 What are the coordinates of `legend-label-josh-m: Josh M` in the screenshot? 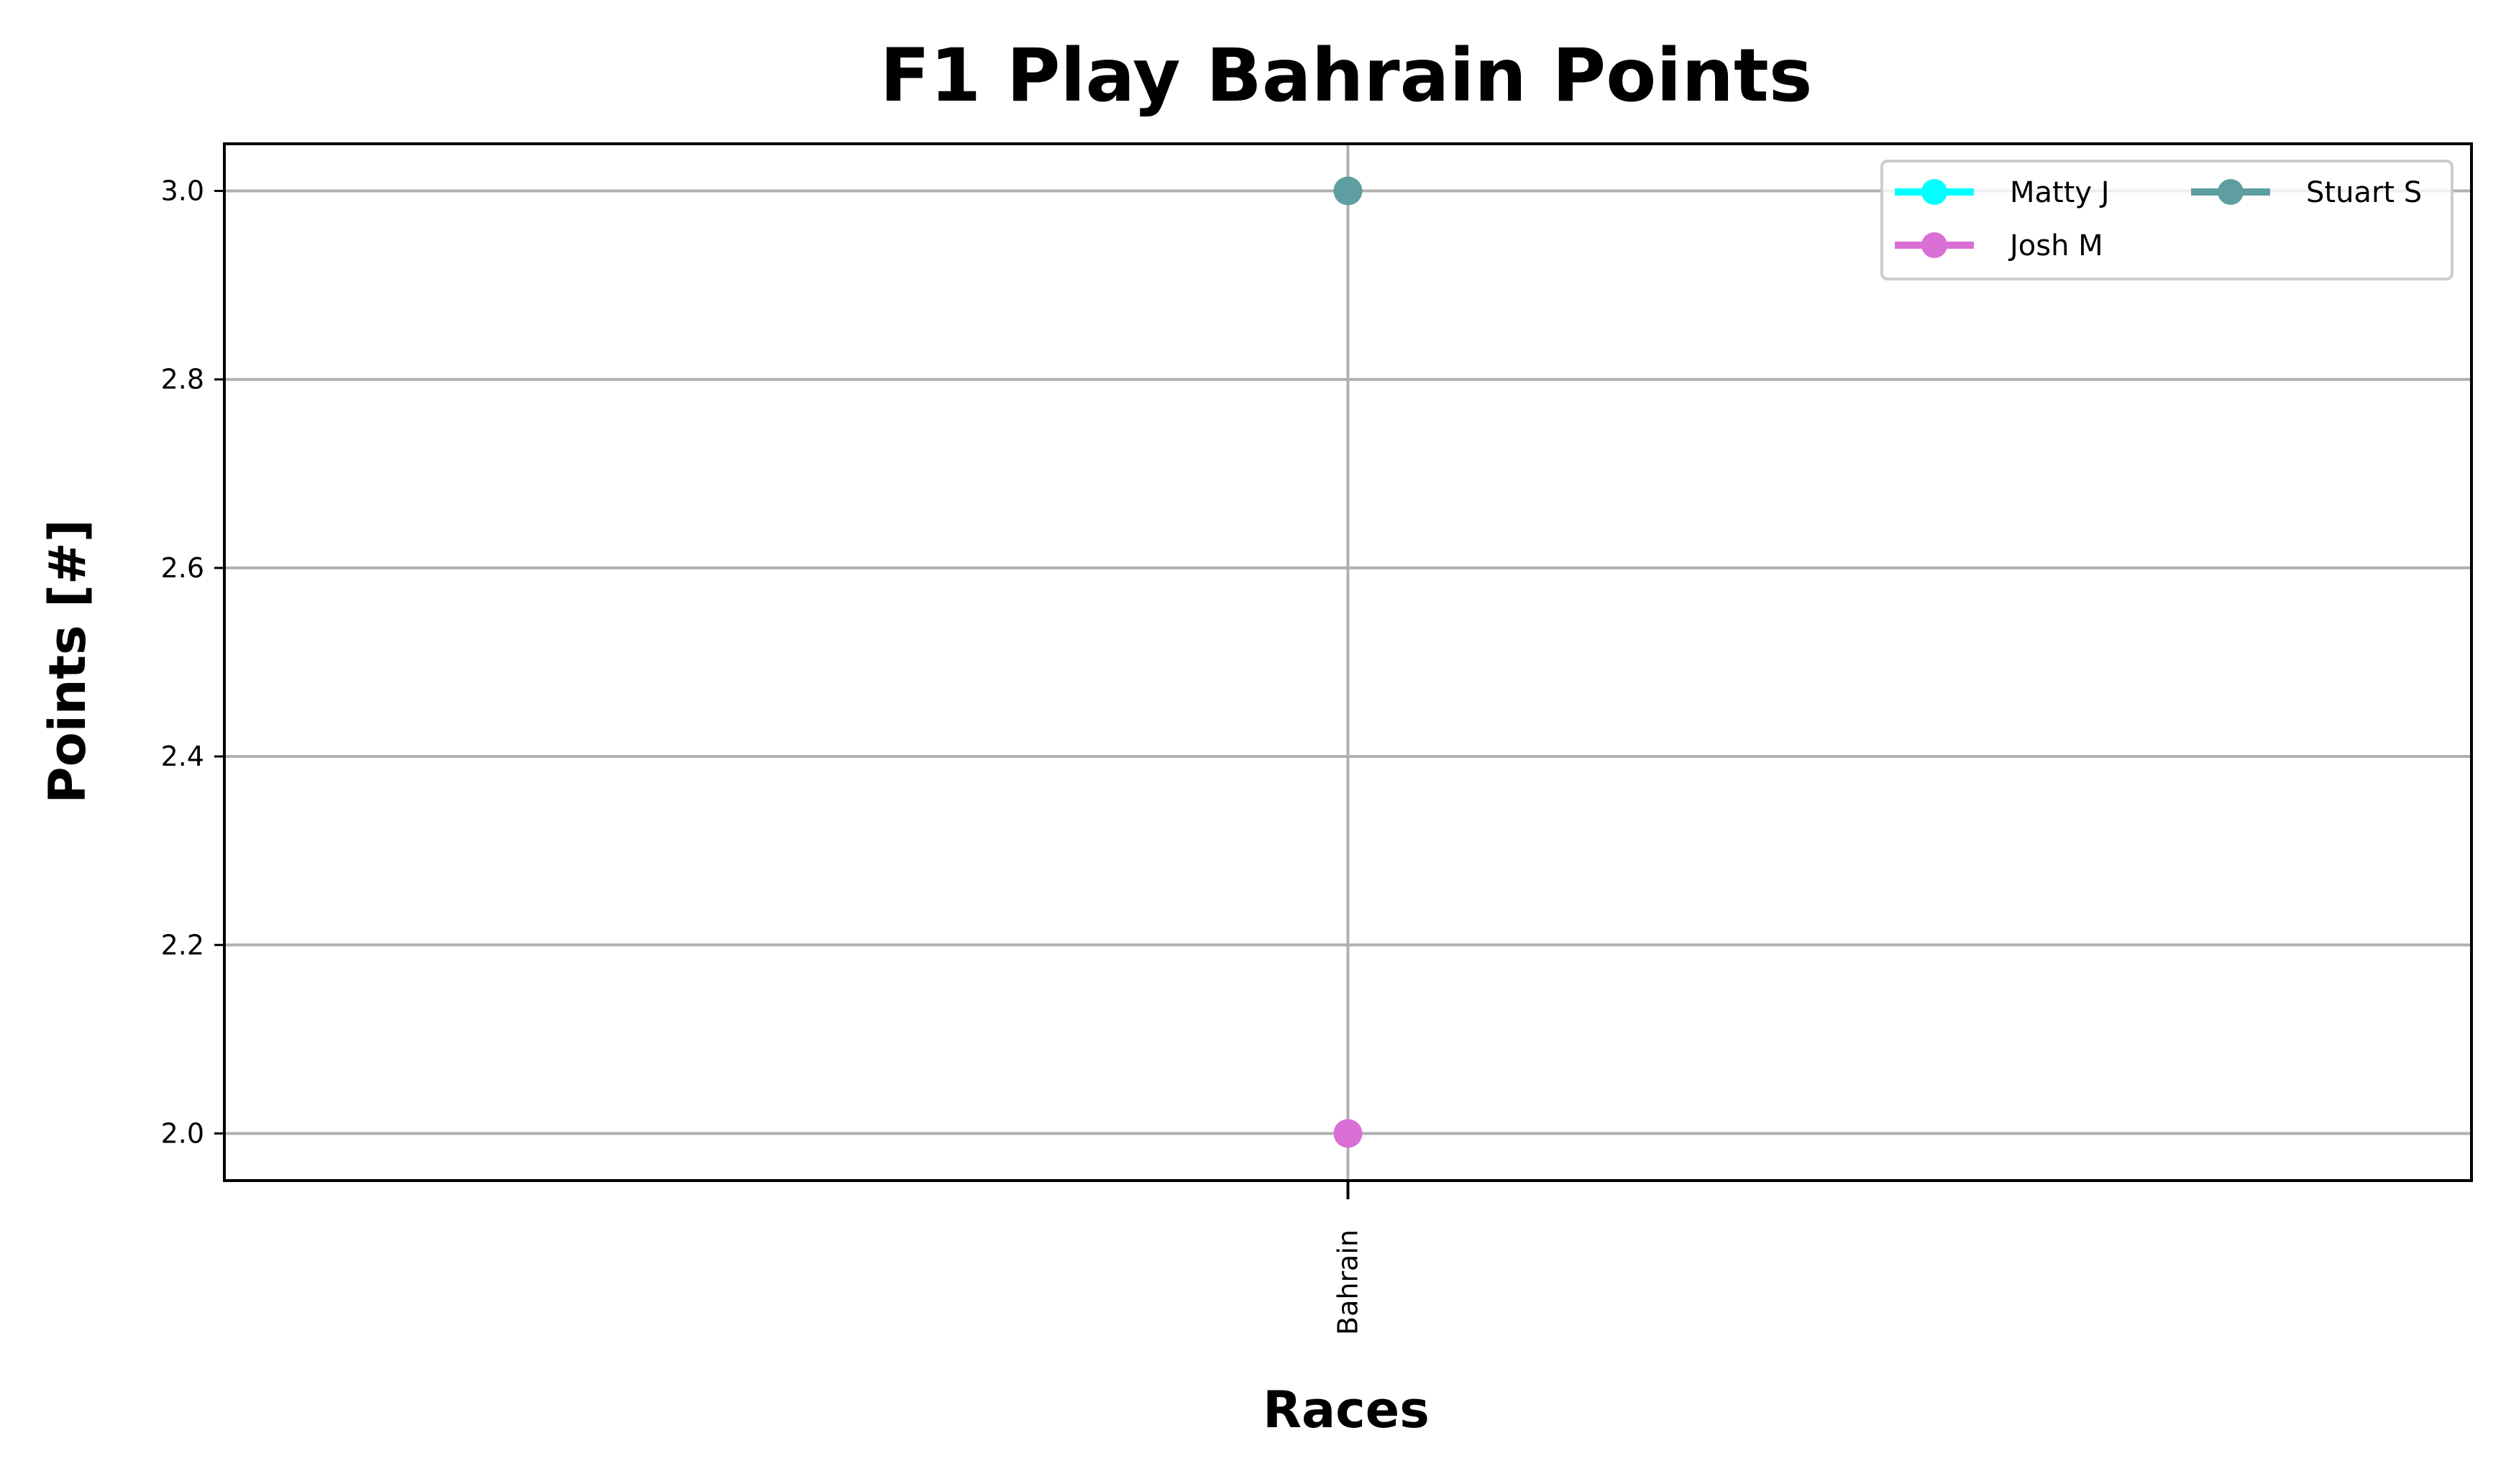 It's located at (2055, 245).